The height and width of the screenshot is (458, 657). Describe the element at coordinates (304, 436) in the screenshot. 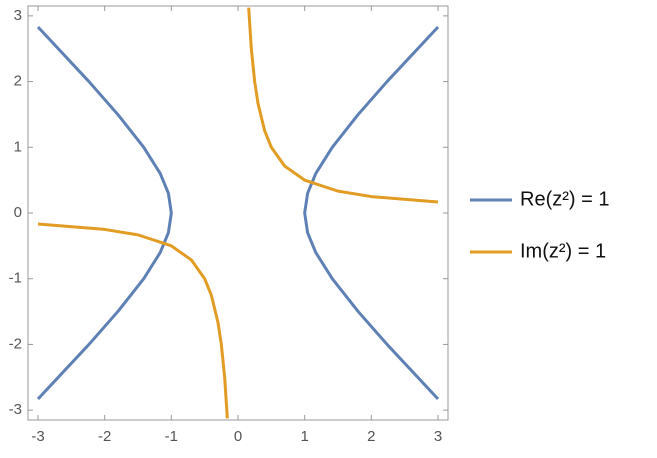

I see `x-tick-label: 1` at that location.